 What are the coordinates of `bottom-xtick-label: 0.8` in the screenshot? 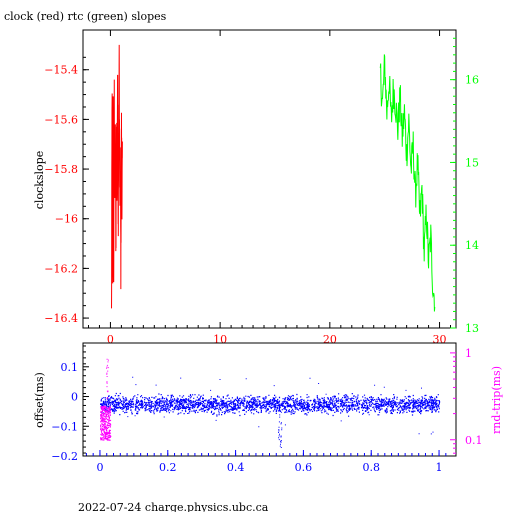 It's located at (371, 467).